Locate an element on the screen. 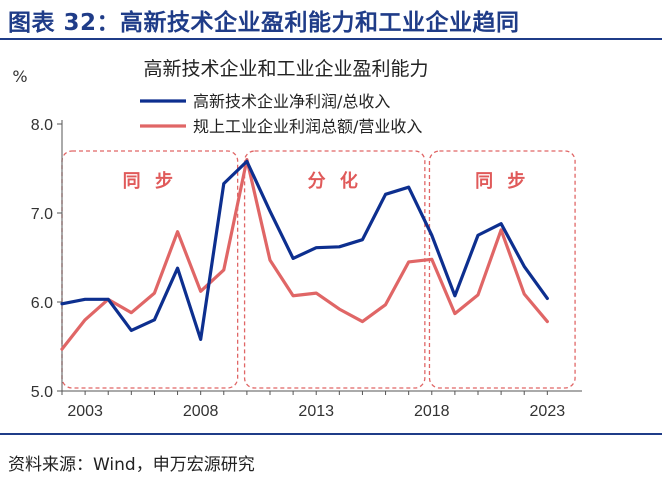 The width and height of the screenshot is (671, 480). header-rule is located at coordinates (331, 39).